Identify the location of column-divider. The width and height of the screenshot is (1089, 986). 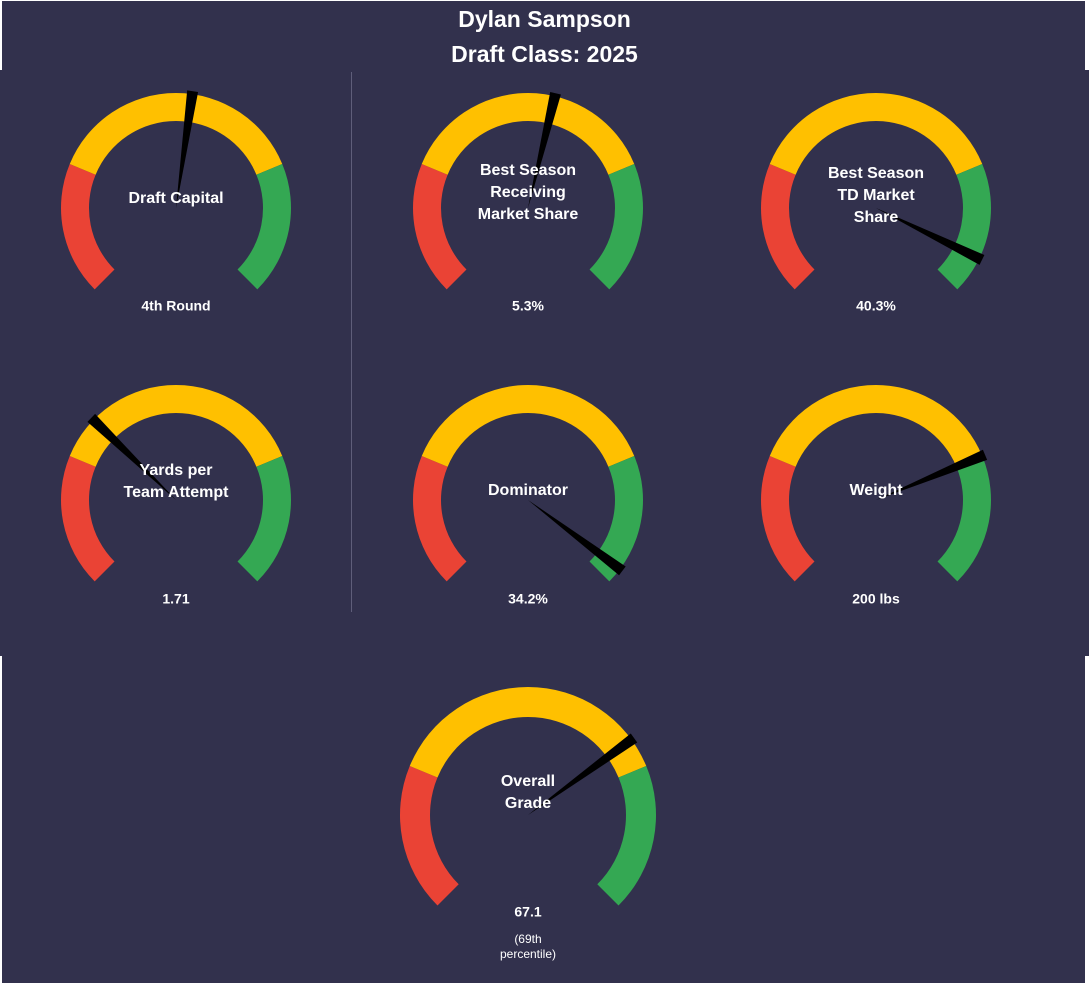
(351, 342).